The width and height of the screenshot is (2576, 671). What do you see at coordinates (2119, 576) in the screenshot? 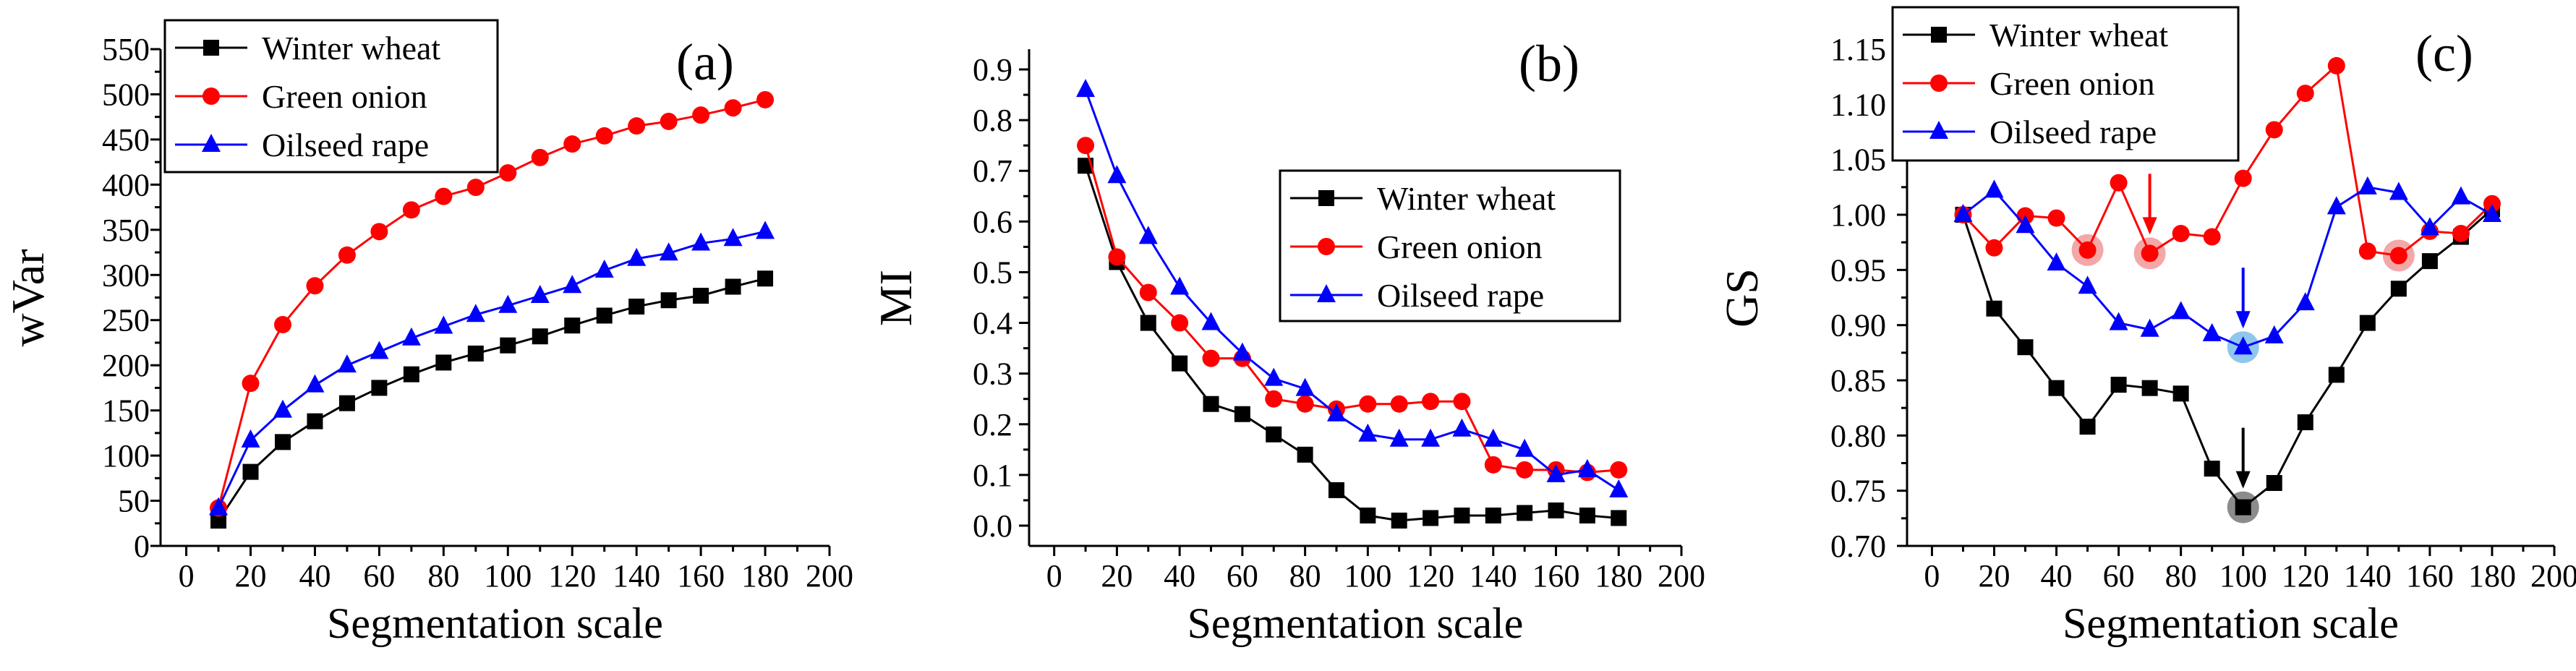
I see `x-tick-label: 60` at bounding box center [2119, 576].